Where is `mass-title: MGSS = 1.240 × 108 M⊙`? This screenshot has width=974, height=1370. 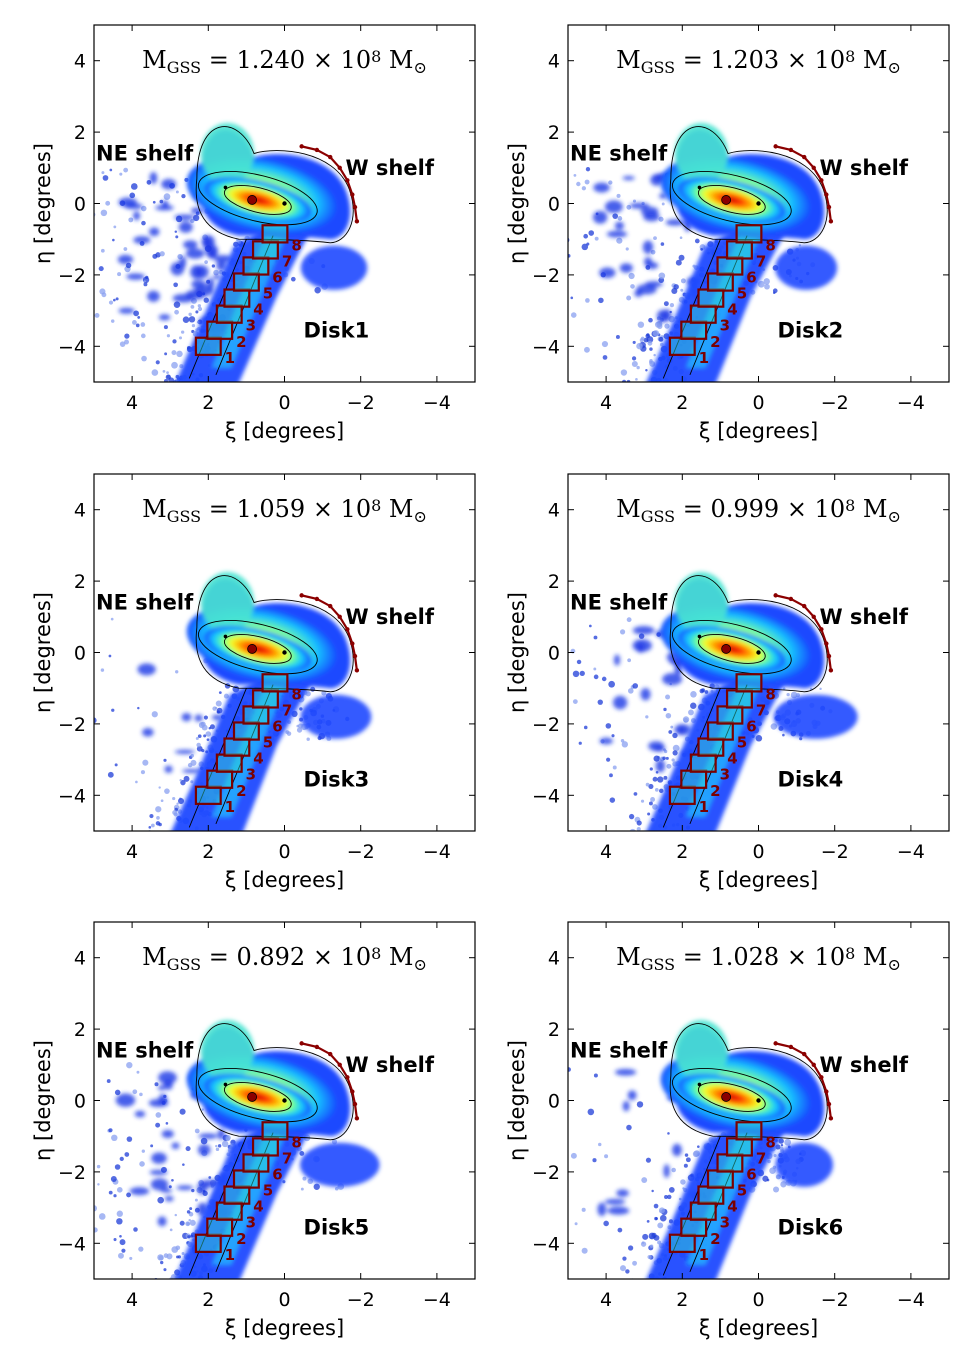
mass-title: MGSS = 1.240 × 108 M⊙ is located at coordinates (284, 61).